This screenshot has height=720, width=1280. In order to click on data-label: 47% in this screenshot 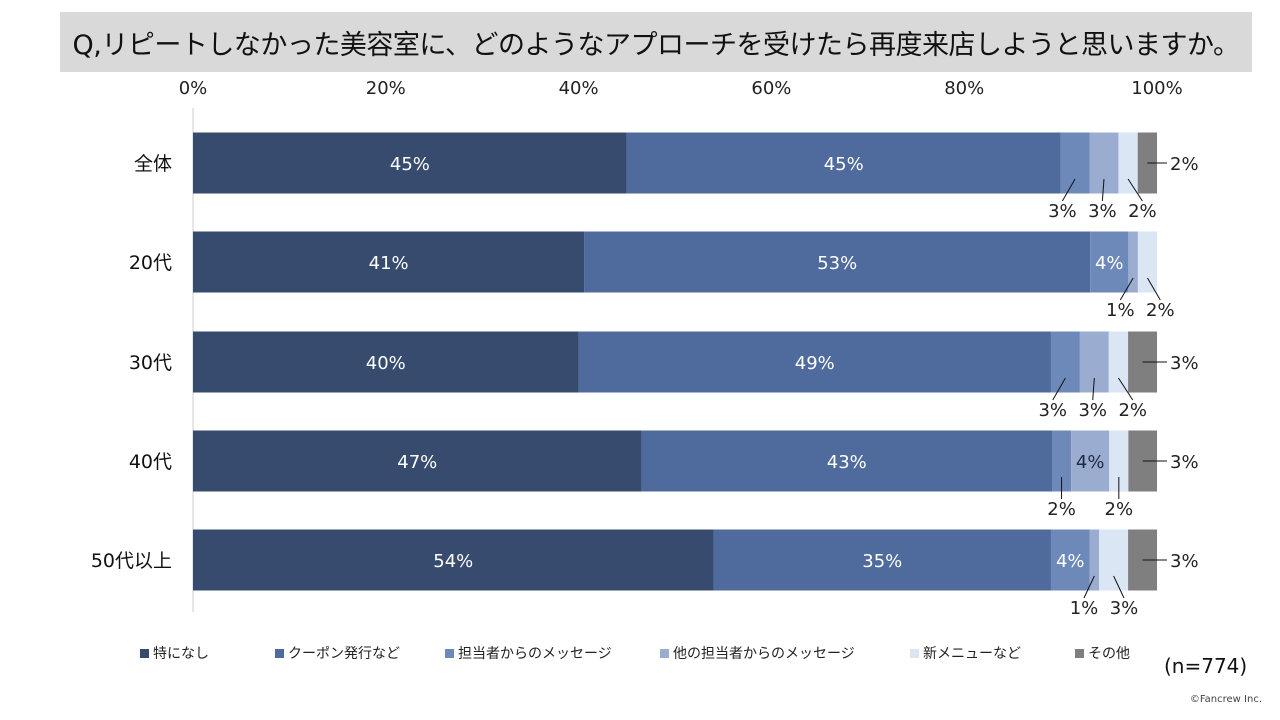, I will do `click(417, 462)`.